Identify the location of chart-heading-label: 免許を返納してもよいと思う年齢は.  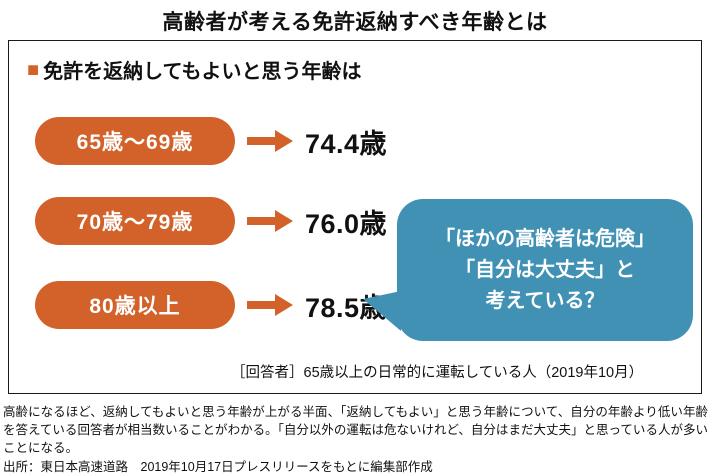
(202, 72).